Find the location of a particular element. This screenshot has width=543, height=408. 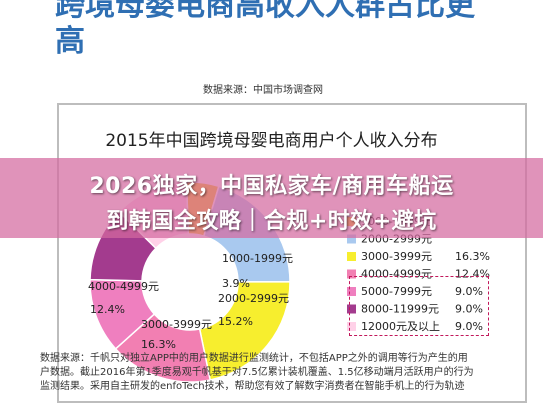

headline: 跨境母婴电商高收入人群占比更 高 is located at coordinates (290, 30).